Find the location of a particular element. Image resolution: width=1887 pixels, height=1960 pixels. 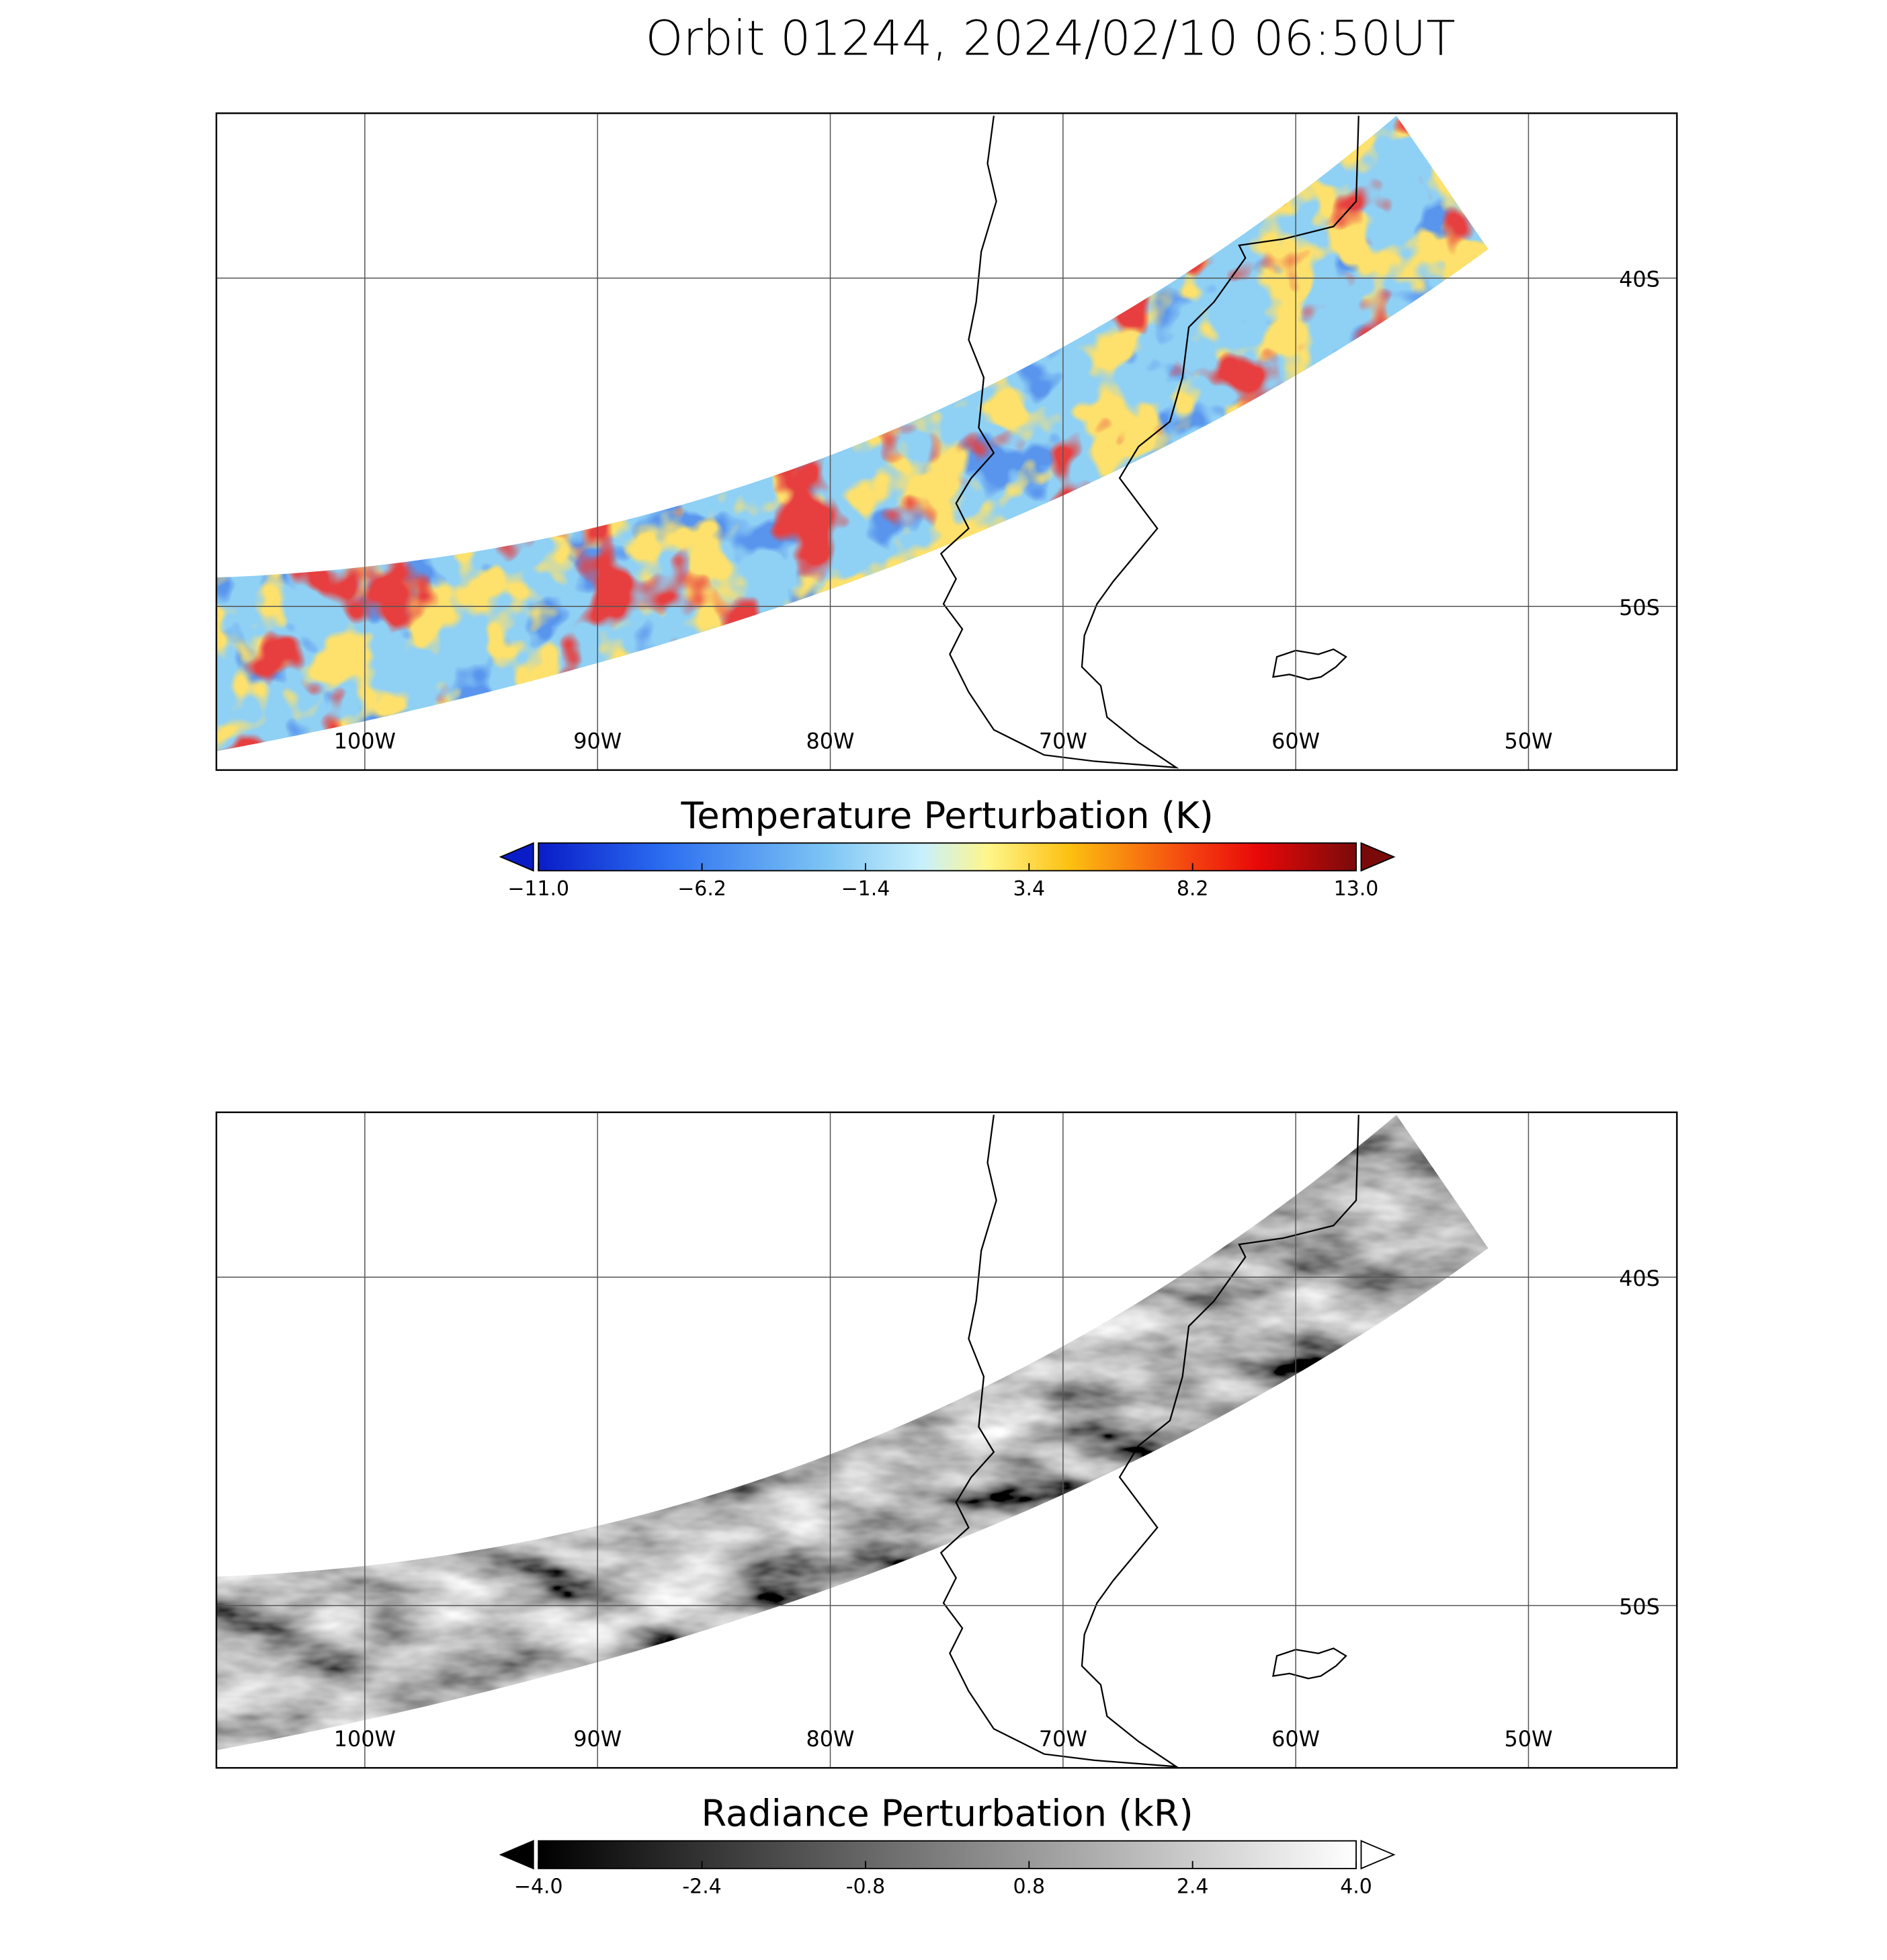

colorbar-label: 2.4 is located at coordinates (1193, 1886).